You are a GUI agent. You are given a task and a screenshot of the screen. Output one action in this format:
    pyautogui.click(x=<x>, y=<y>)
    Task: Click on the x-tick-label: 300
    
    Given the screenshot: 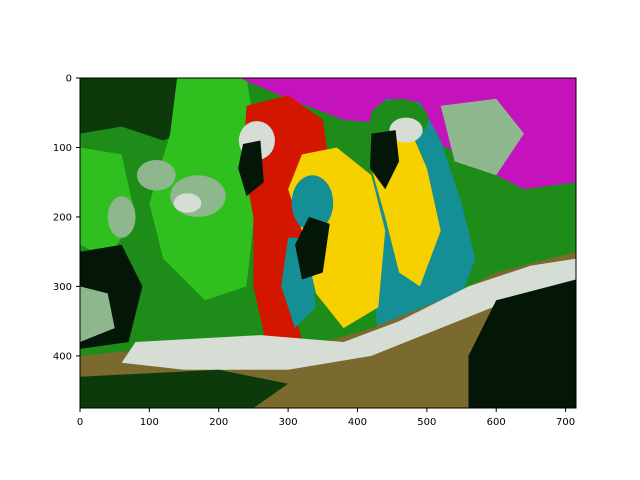 What is the action you would take?
    pyautogui.click(x=288, y=422)
    